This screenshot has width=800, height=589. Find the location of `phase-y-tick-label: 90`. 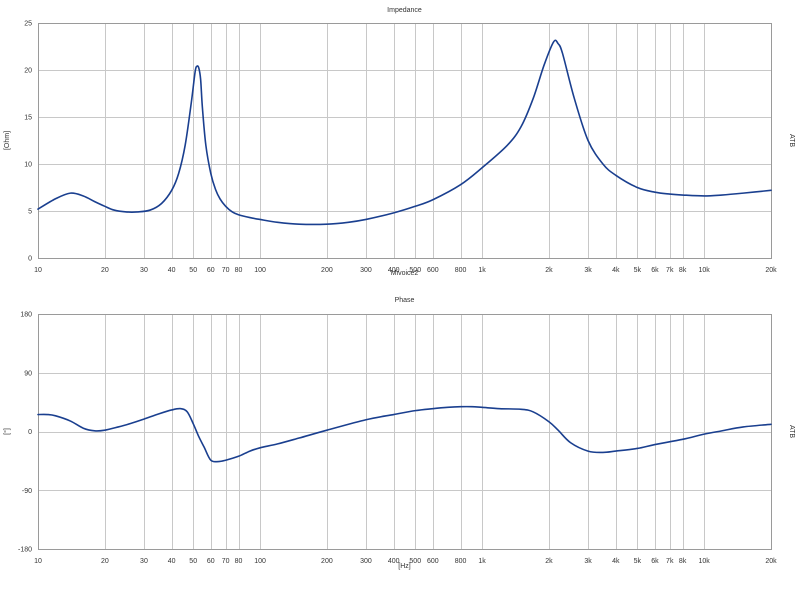

phase-y-tick-label: 90 is located at coordinates (28, 373).